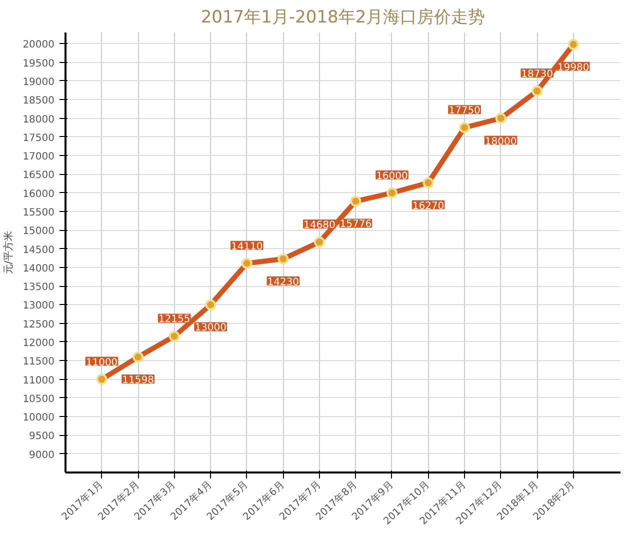  What do you see at coordinates (42, 436) in the screenshot?
I see `y-tick-label: 9500` at bounding box center [42, 436].